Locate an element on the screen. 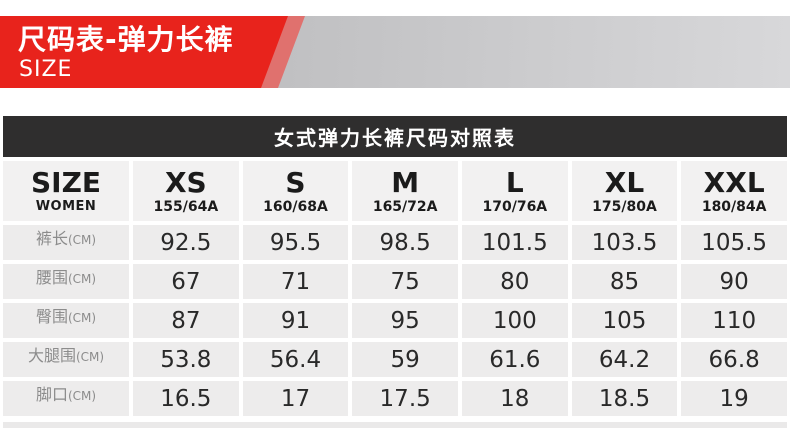 The height and width of the screenshot is (428, 790). row-label-leg-opening: 脚口 (CM) is located at coordinates (66, 398).